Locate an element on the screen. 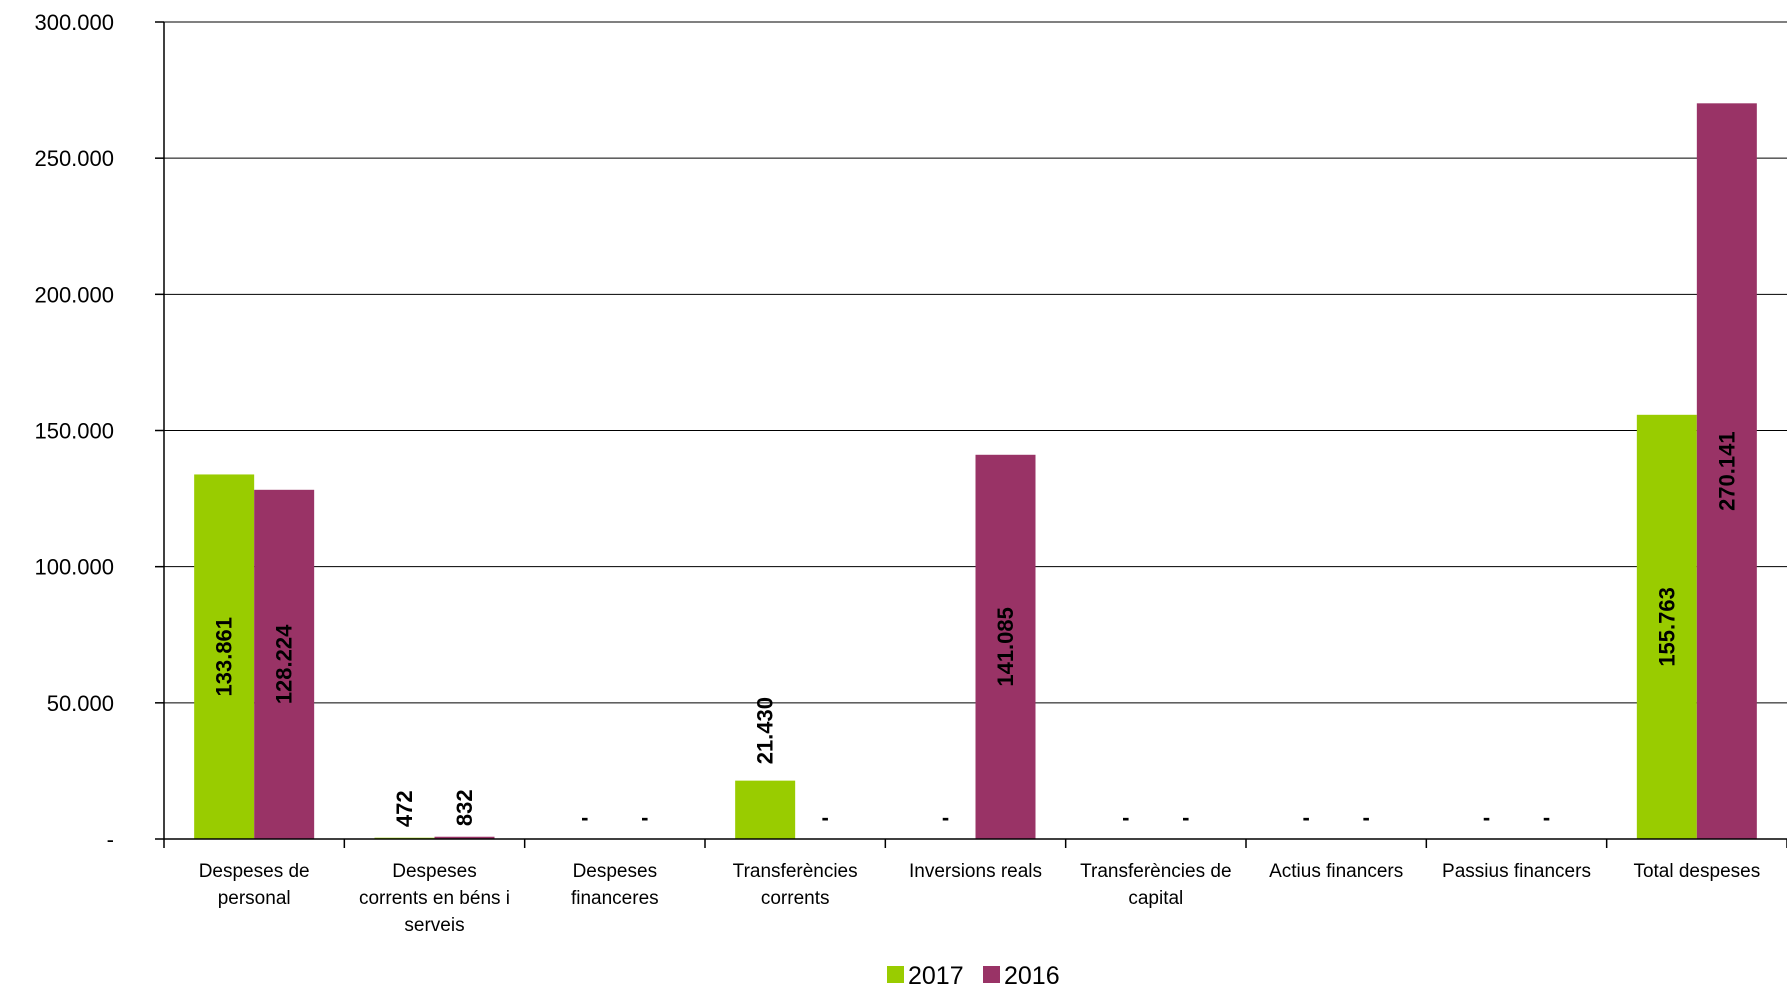 The image size is (1787, 1000). y-tick-label: 300.000 is located at coordinates (74, 22).